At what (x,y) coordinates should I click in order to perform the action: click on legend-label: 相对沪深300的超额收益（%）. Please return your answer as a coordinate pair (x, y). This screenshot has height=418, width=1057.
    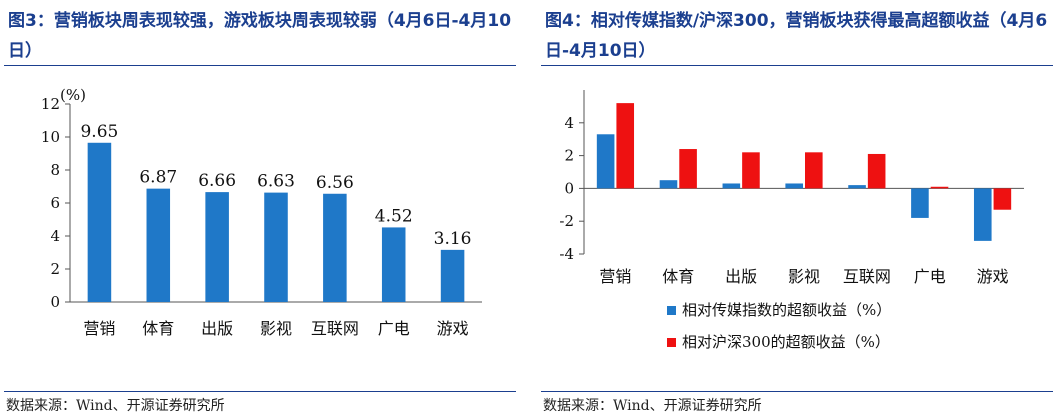
    Looking at the image, I should click on (786, 342).